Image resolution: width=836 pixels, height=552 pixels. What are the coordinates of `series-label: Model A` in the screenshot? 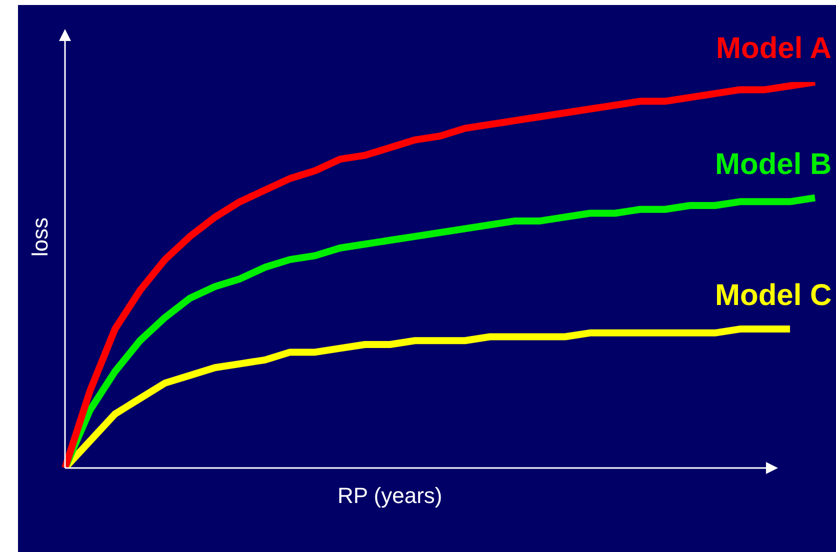 It's located at (774, 48).